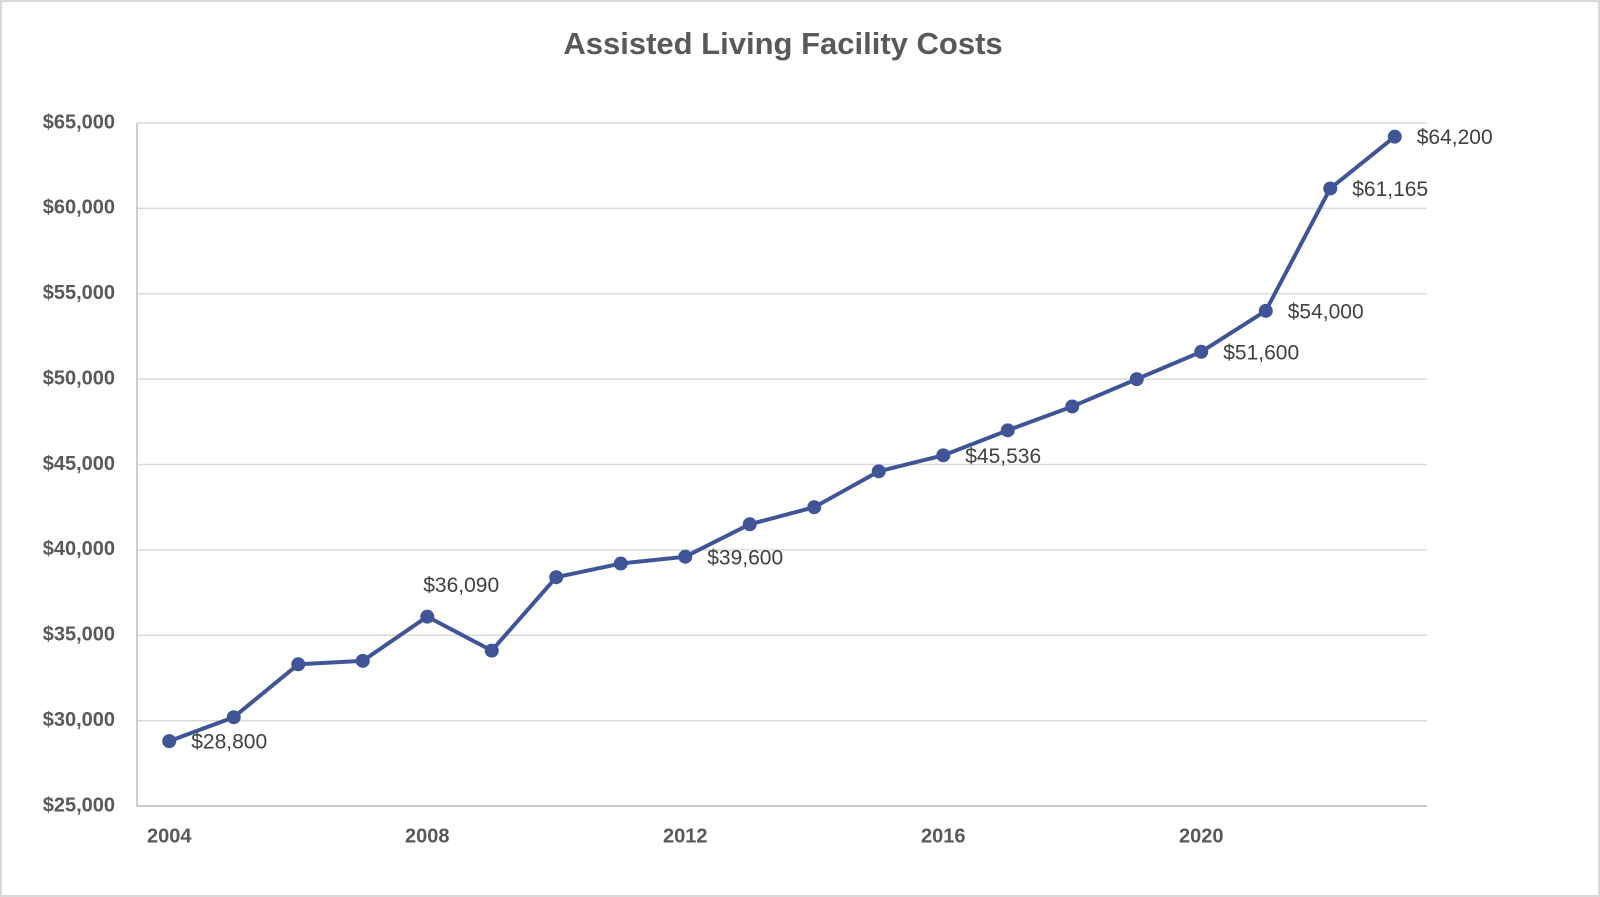  Describe the element at coordinates (79, 635) in the screenshot. I see `y-tick-label: $35,000` at that location.